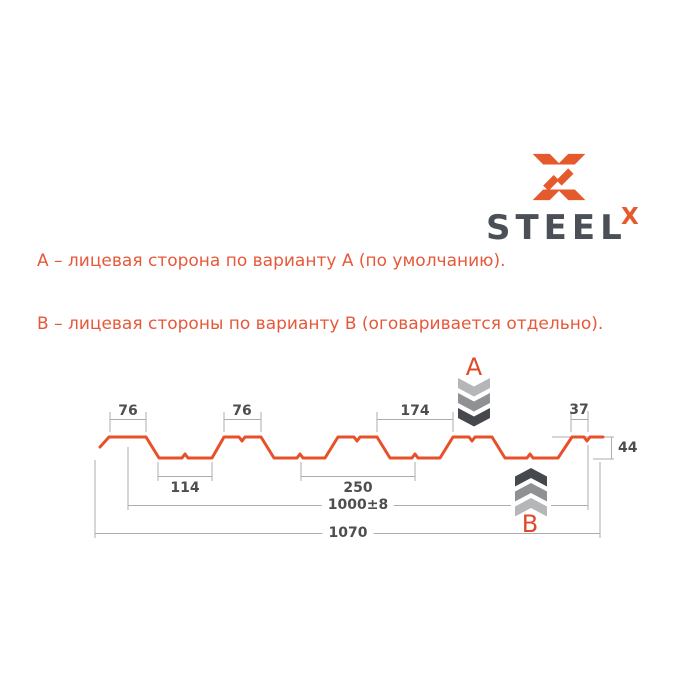  I want to click on chevron-a-mid, so click(474, 402).